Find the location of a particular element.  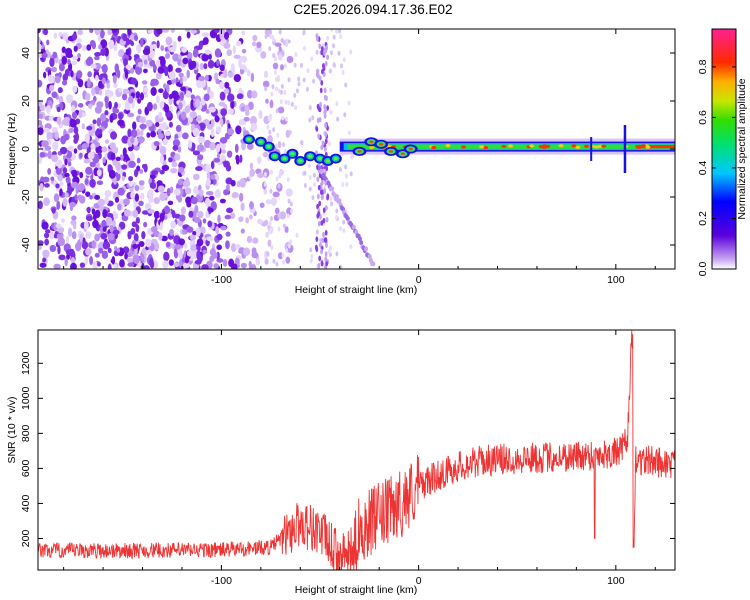

trace-dot is located at coordinates (366, 249).